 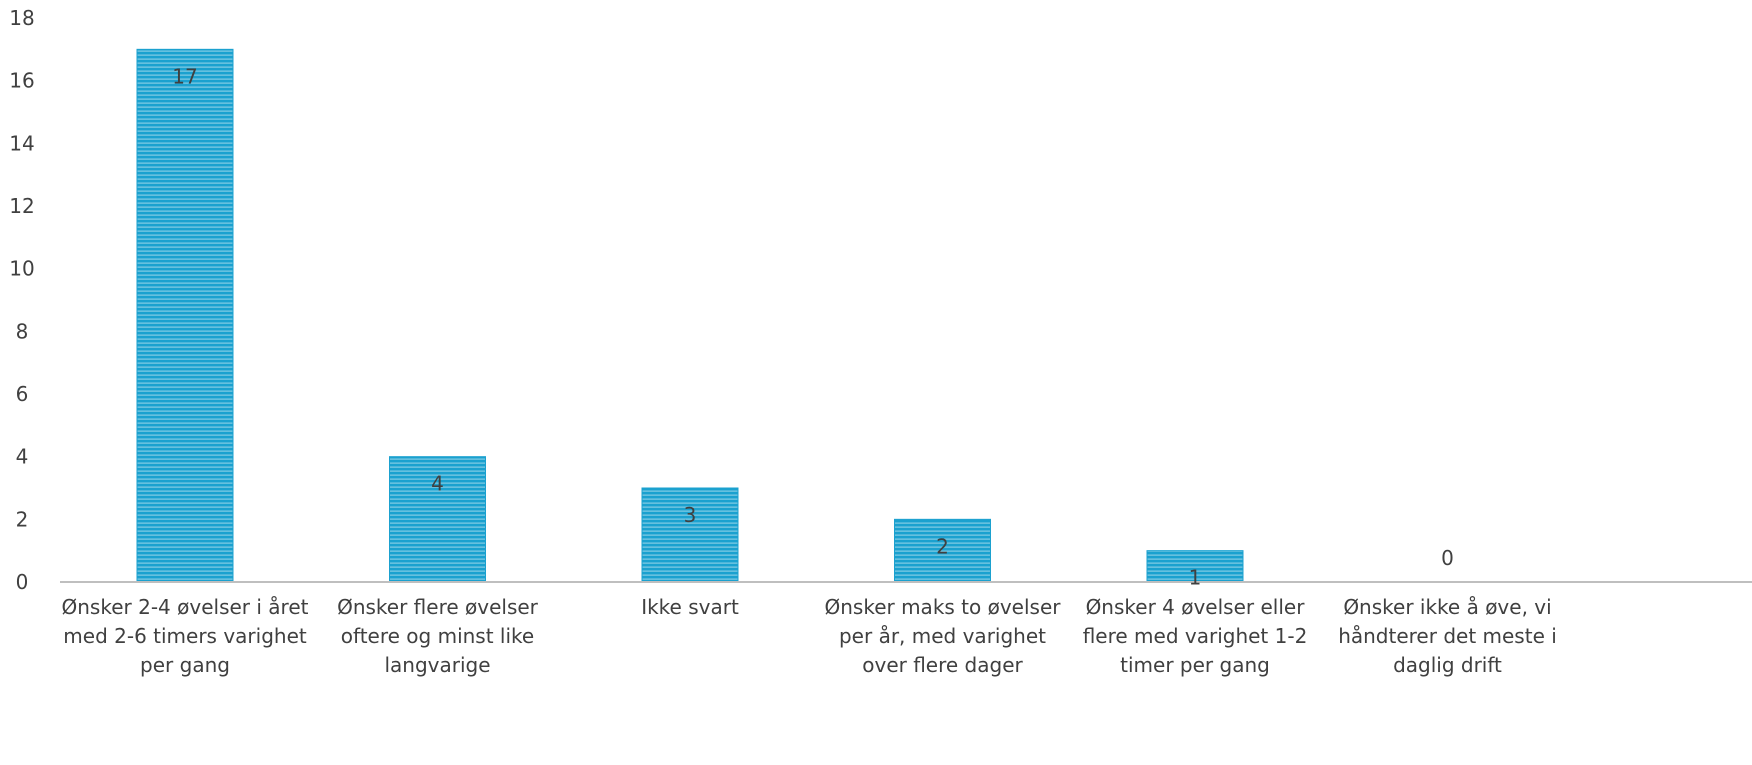 What do you see at coordinates (21, 81) in the screenshot?
I see `y-tick-label: 16` at bounding box center [21, 81].